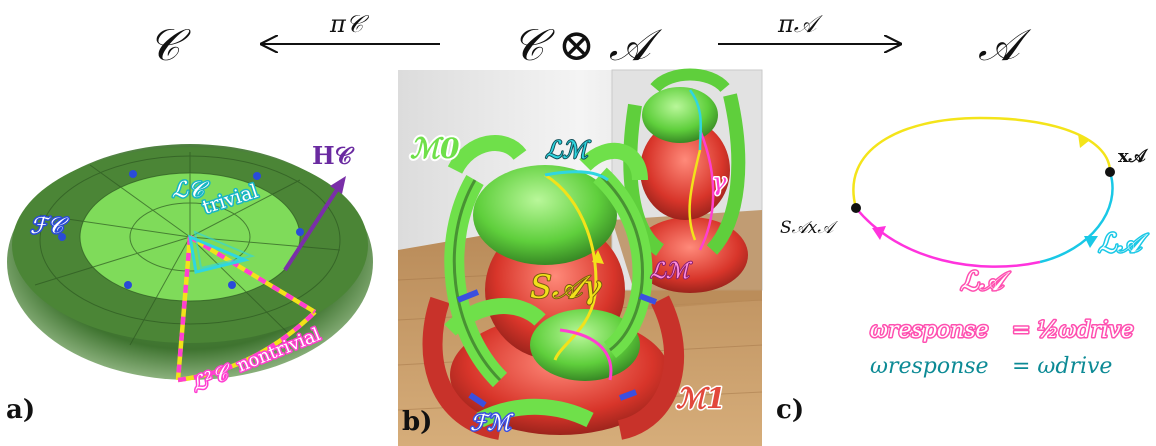  I want to click on m1-label: ℳ1, so click(700, 398).